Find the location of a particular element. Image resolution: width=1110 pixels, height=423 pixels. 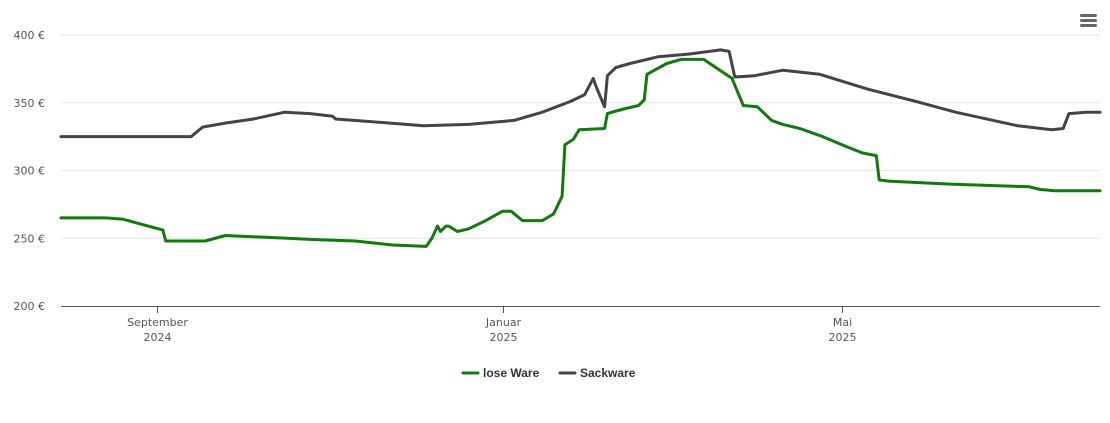

hamburger-menu-icon is located at coordinates (1089, 21).